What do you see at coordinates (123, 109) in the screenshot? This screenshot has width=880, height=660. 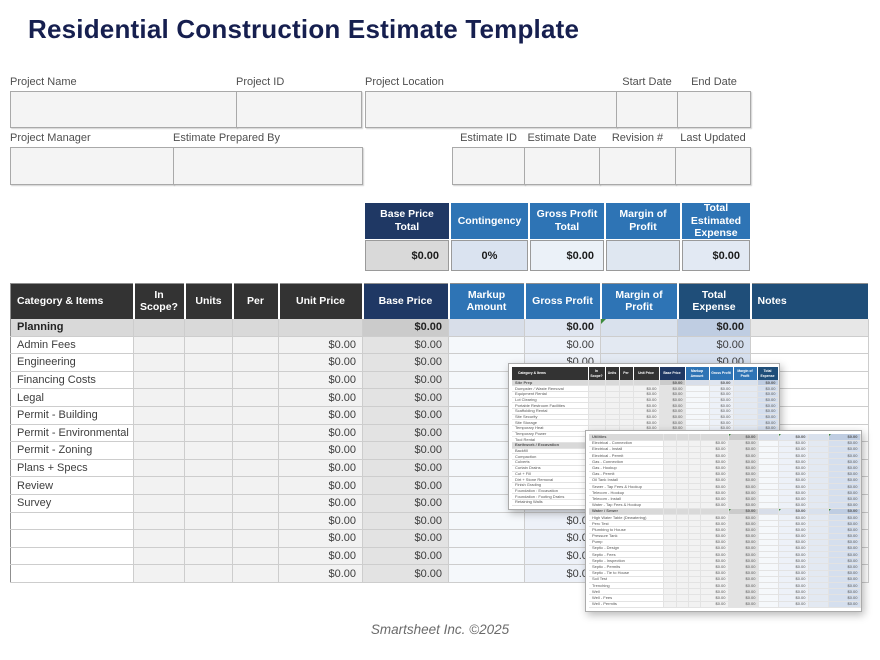 I see `project-name-input` at bounding box center [123, 109].